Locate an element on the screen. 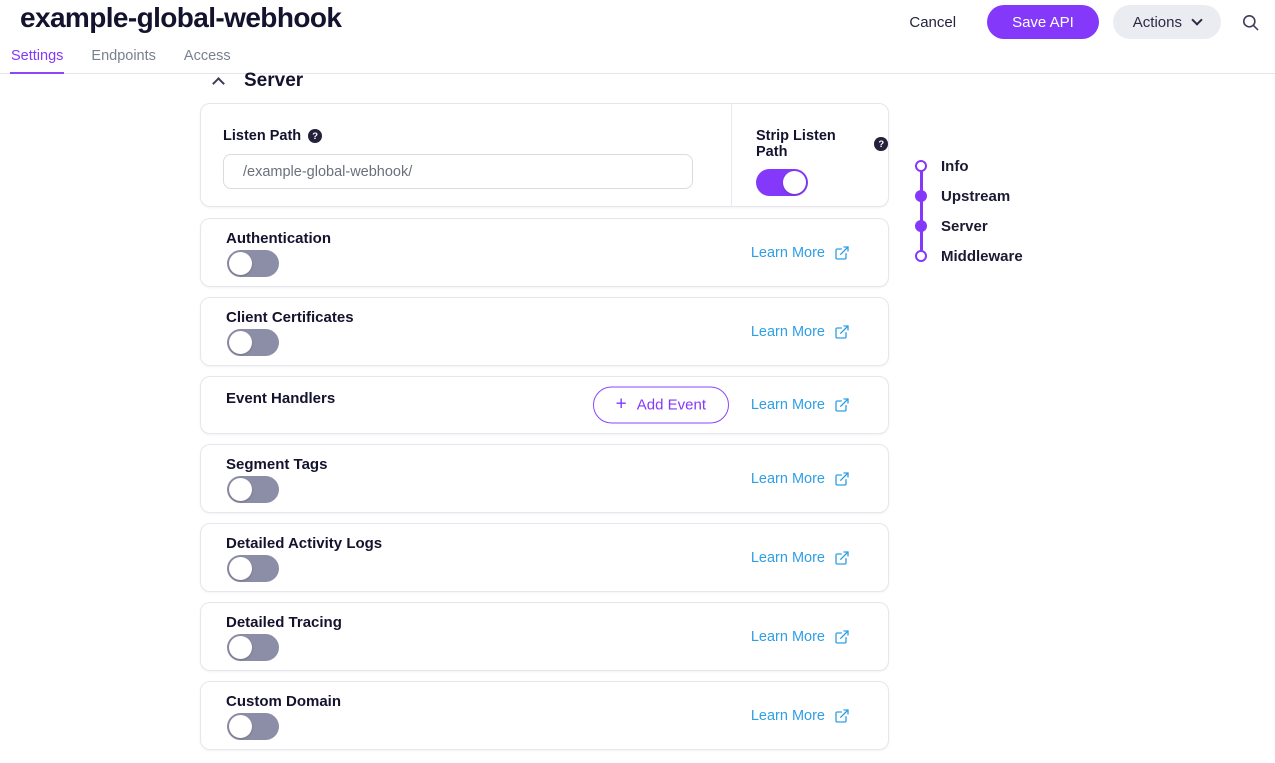 Image resolution: width=1275 pixels, height=763 pixels. card-detailed-tracing: Detailed Tracing Learn More is located at coordinates (544, 636).